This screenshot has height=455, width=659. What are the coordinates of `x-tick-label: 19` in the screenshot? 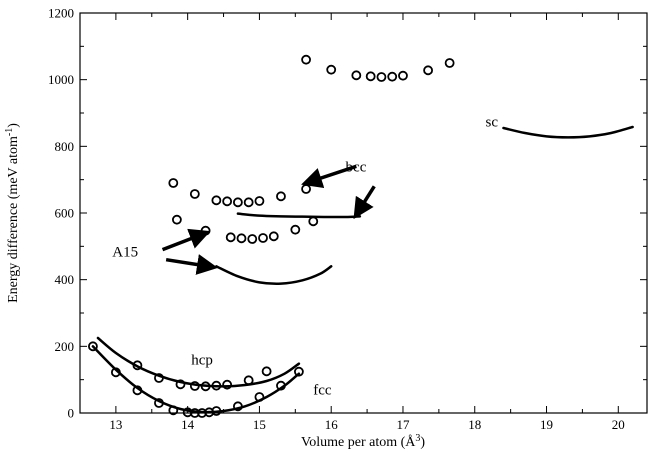 It's located at (546, 424).